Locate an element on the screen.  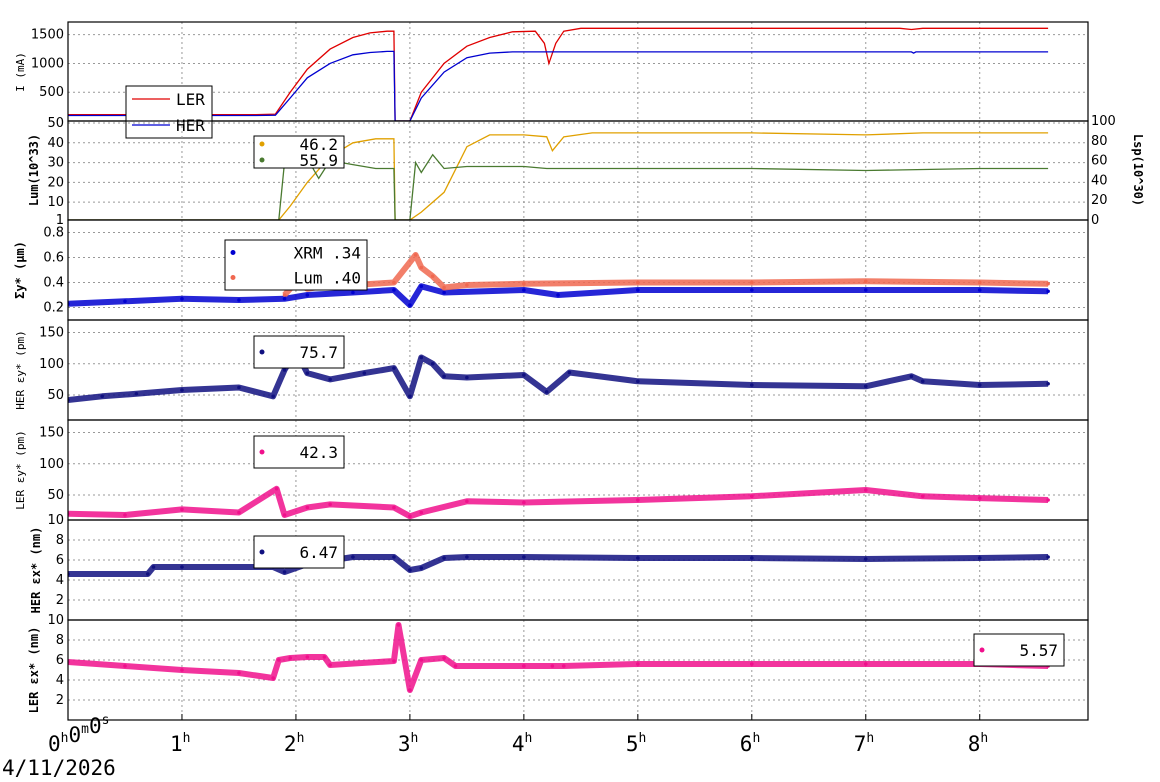
y-tick-label: 6 is located at coordinates (60, 660).